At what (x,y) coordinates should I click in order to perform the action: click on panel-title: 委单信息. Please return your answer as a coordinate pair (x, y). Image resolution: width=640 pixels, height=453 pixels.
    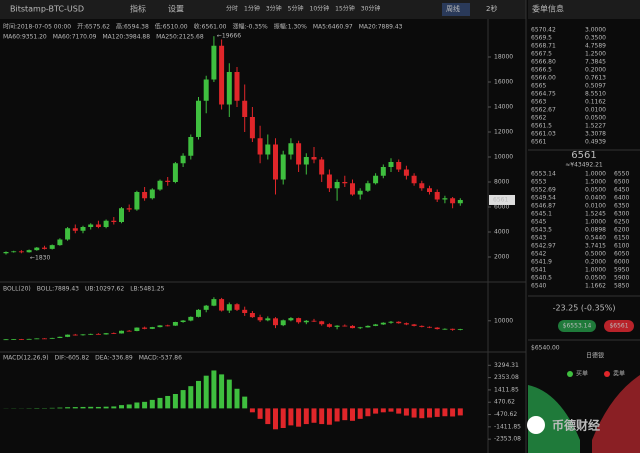
    Looking at the image, I should click on (548, 9).